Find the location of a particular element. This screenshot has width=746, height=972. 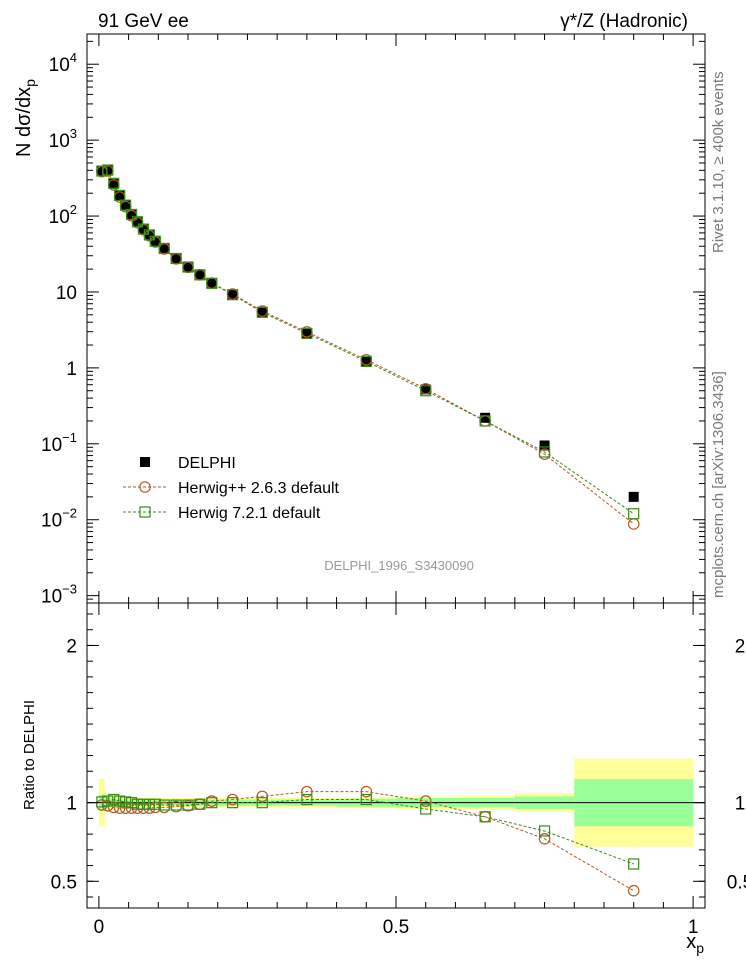

x-axis-title-main: x is located at coordinates (691, 942).